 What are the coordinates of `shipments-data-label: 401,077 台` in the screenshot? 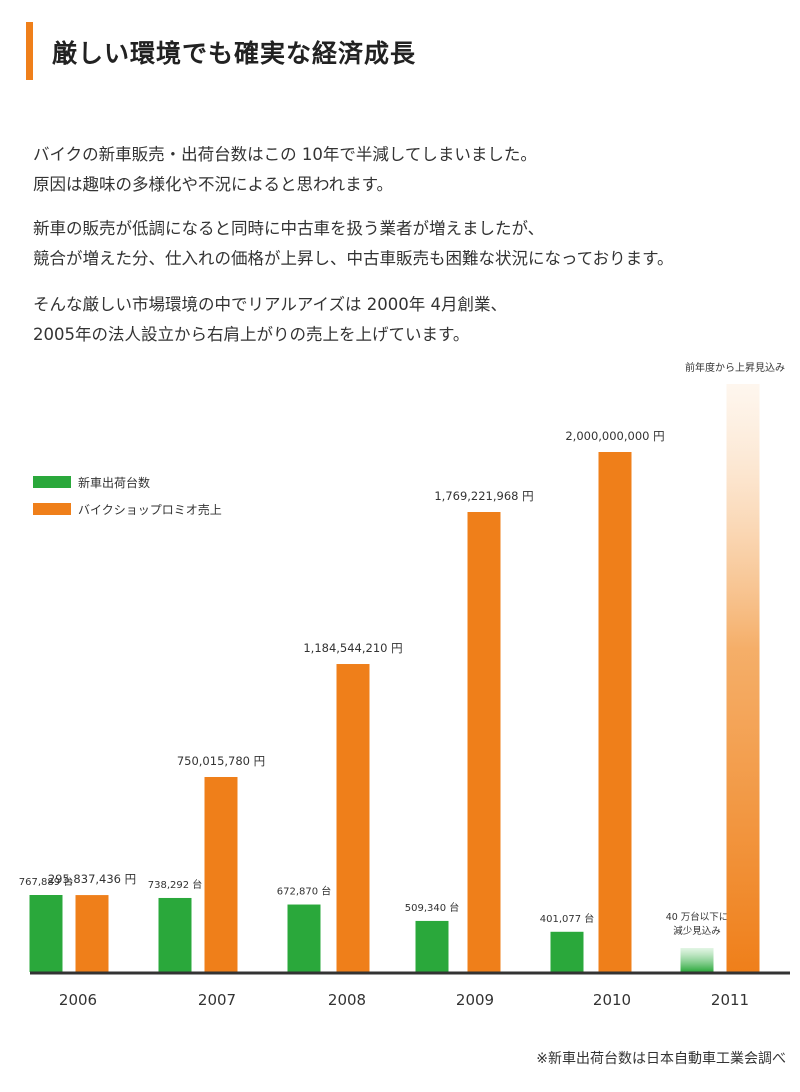 It's located at (567, 918).